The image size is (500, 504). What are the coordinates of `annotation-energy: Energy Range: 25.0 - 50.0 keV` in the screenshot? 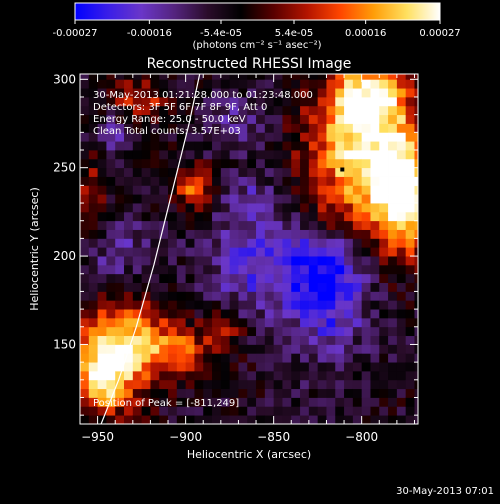 It's located at (169, 119).